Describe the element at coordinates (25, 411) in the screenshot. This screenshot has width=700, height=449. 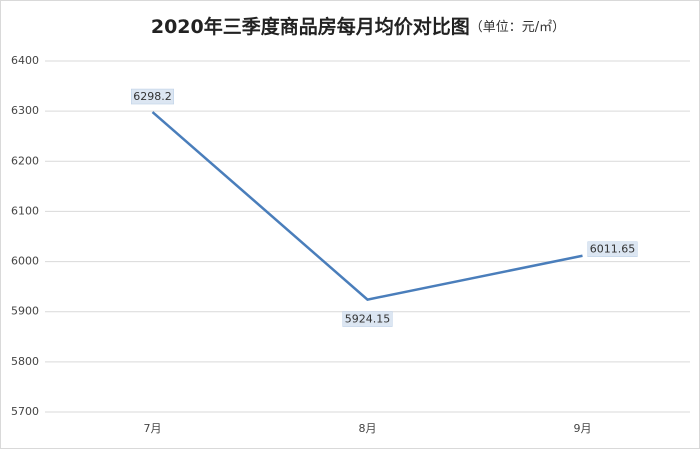
I see `y-tick-label: 5700` at that location.